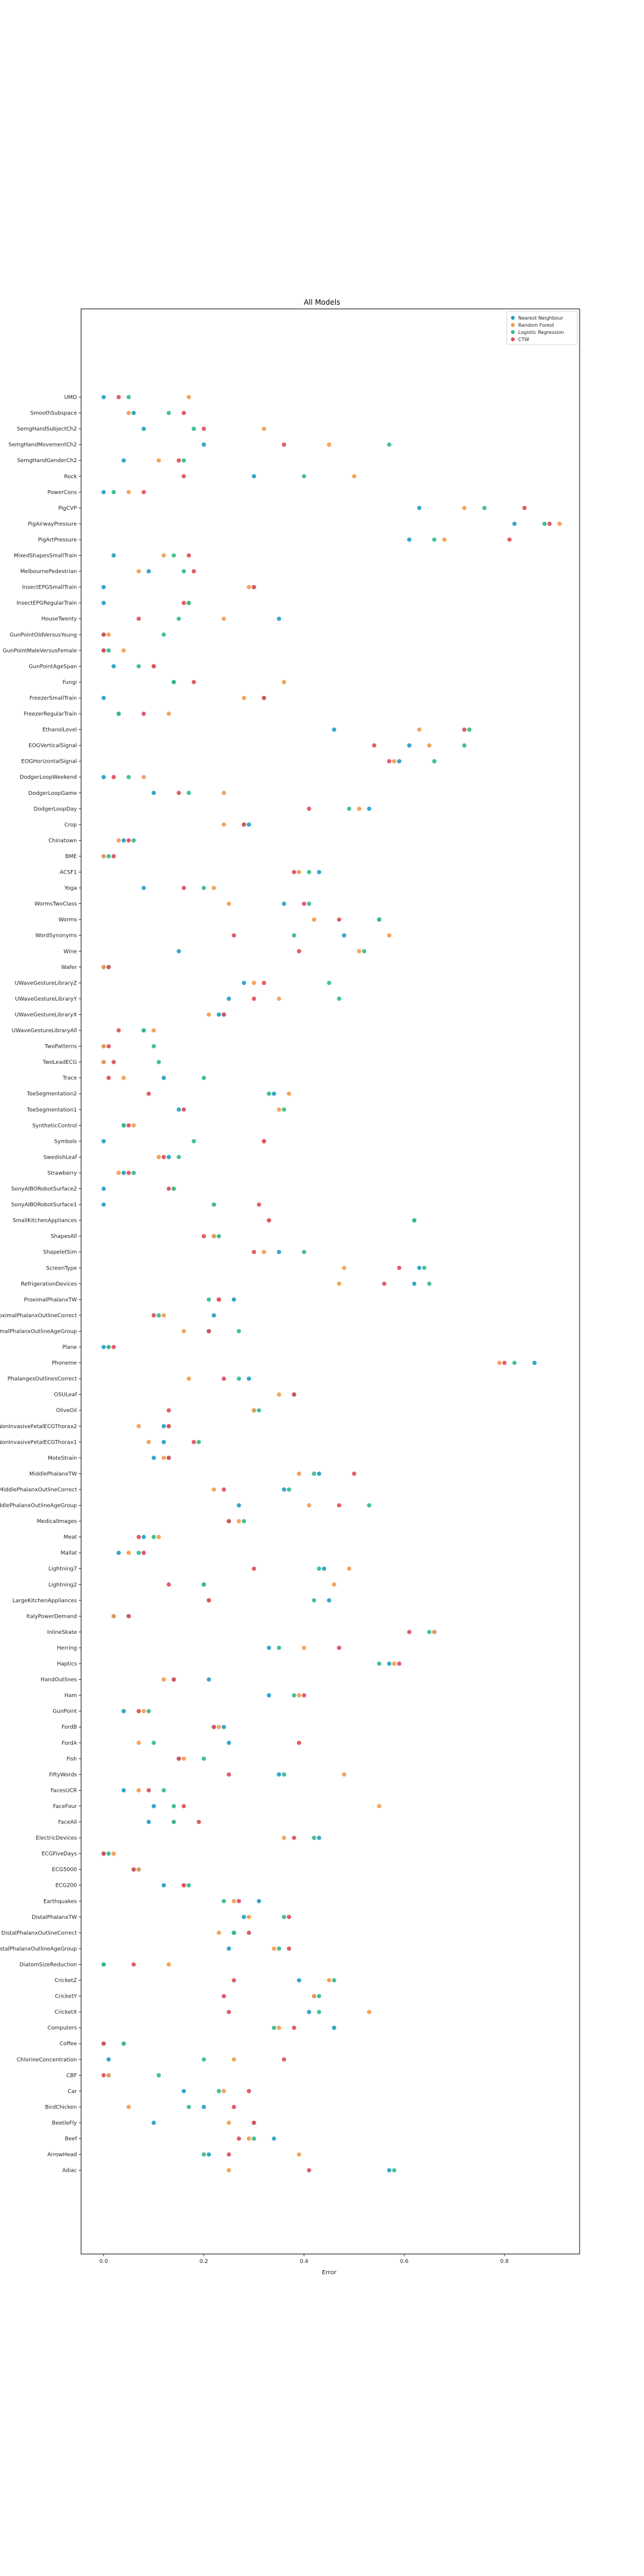  I want to click on y-tick-label: ShapeletSim, so click(60, 1253).